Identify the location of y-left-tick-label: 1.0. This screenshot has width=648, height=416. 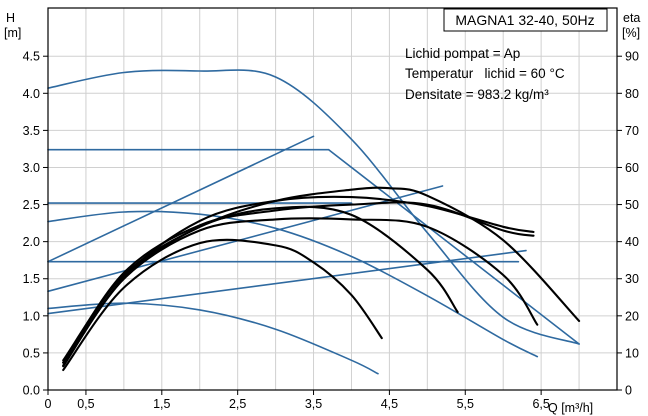
(31, 316).